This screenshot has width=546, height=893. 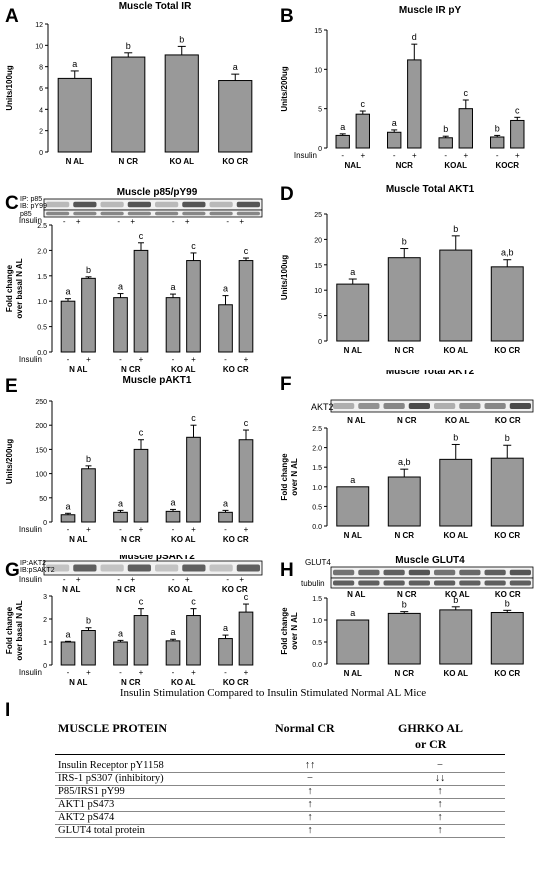 I want to click on y-tick-label: 150, so click(x=41, y=450).